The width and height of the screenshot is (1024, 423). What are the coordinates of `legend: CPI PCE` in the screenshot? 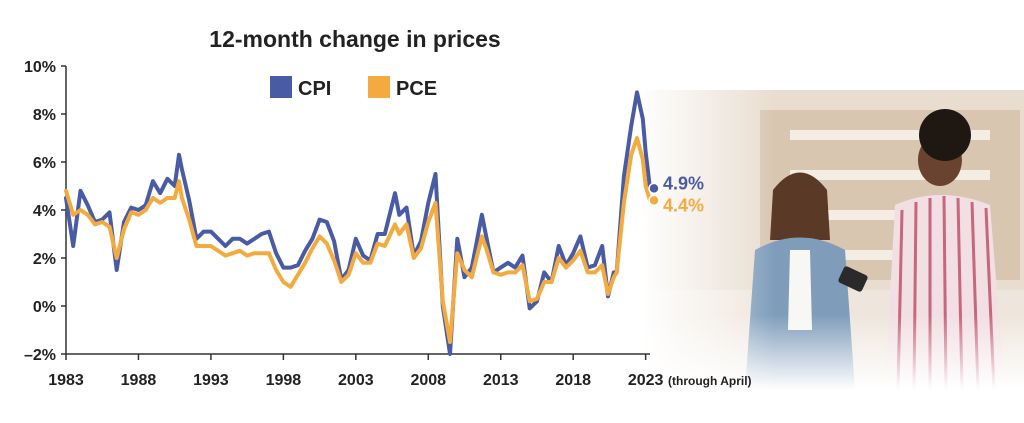 It's located at (353, 88).